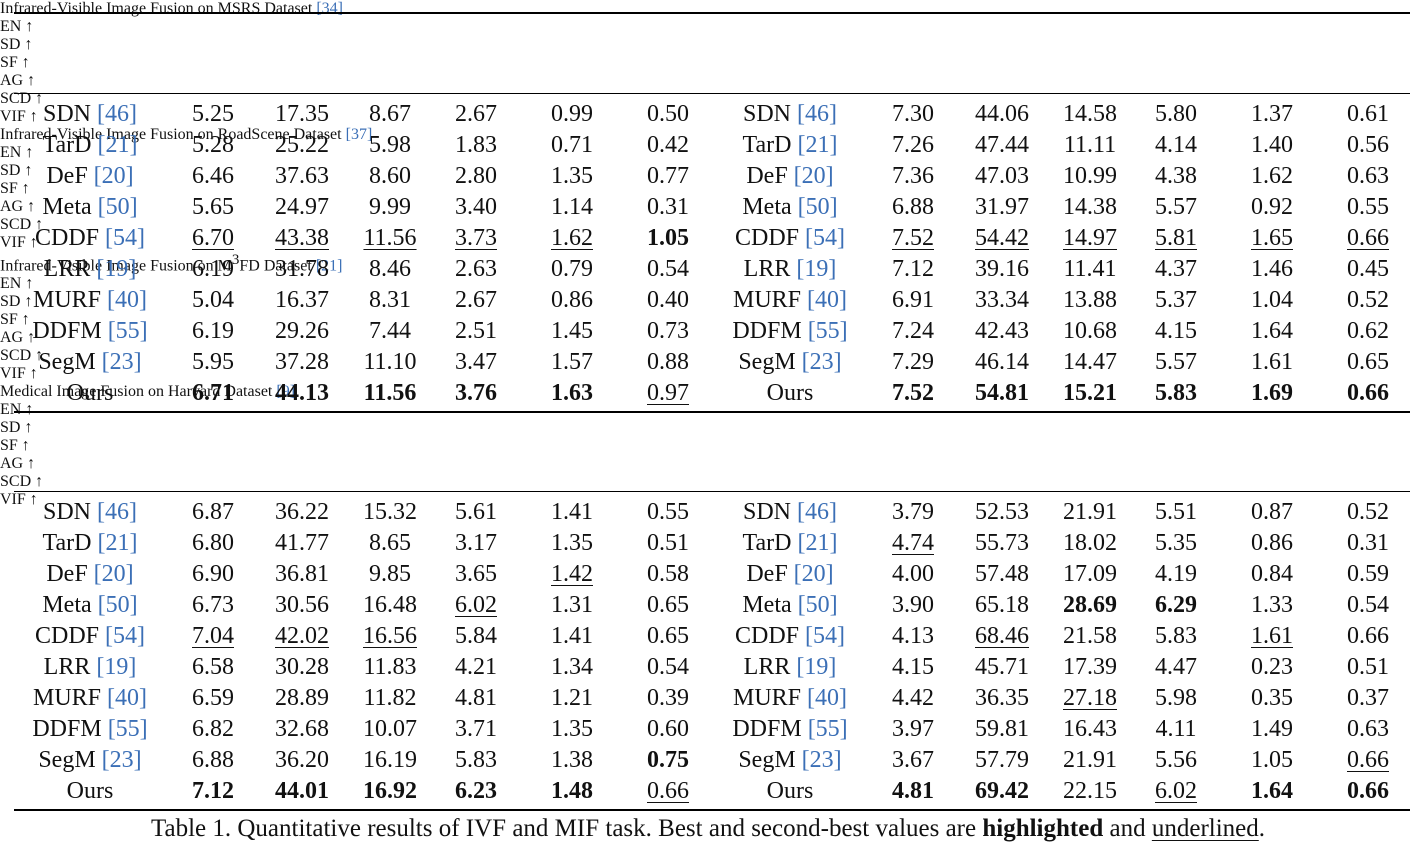 The height and width of the screenshot is (858, 1416). Describe the element at coordinates (329, 8) in the screenshot. I see `citation-link: [34]` at that location.